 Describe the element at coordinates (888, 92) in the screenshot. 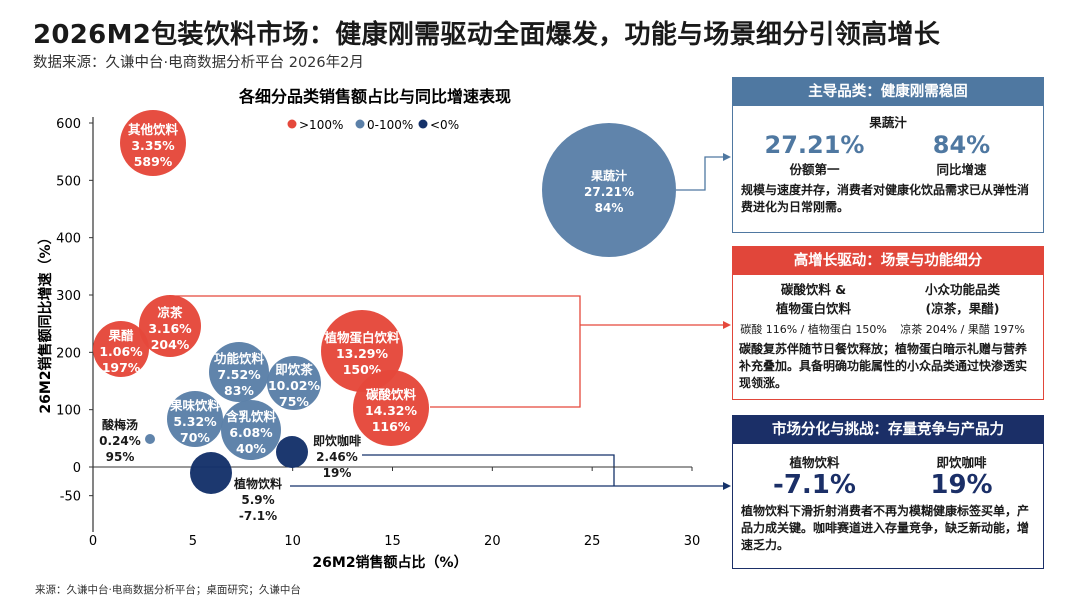

I see `panel-leader-title: 主导品类：健康刚需稳固` at that location.